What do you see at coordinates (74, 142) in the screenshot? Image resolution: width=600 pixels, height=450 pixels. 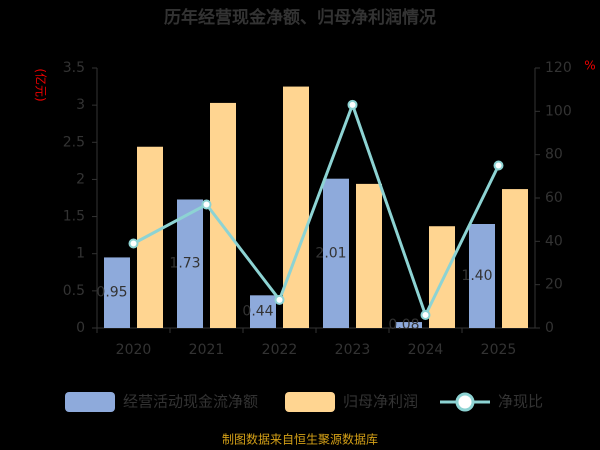 I see `y-tick-label: 2.5` at bounding box center [74, 142].